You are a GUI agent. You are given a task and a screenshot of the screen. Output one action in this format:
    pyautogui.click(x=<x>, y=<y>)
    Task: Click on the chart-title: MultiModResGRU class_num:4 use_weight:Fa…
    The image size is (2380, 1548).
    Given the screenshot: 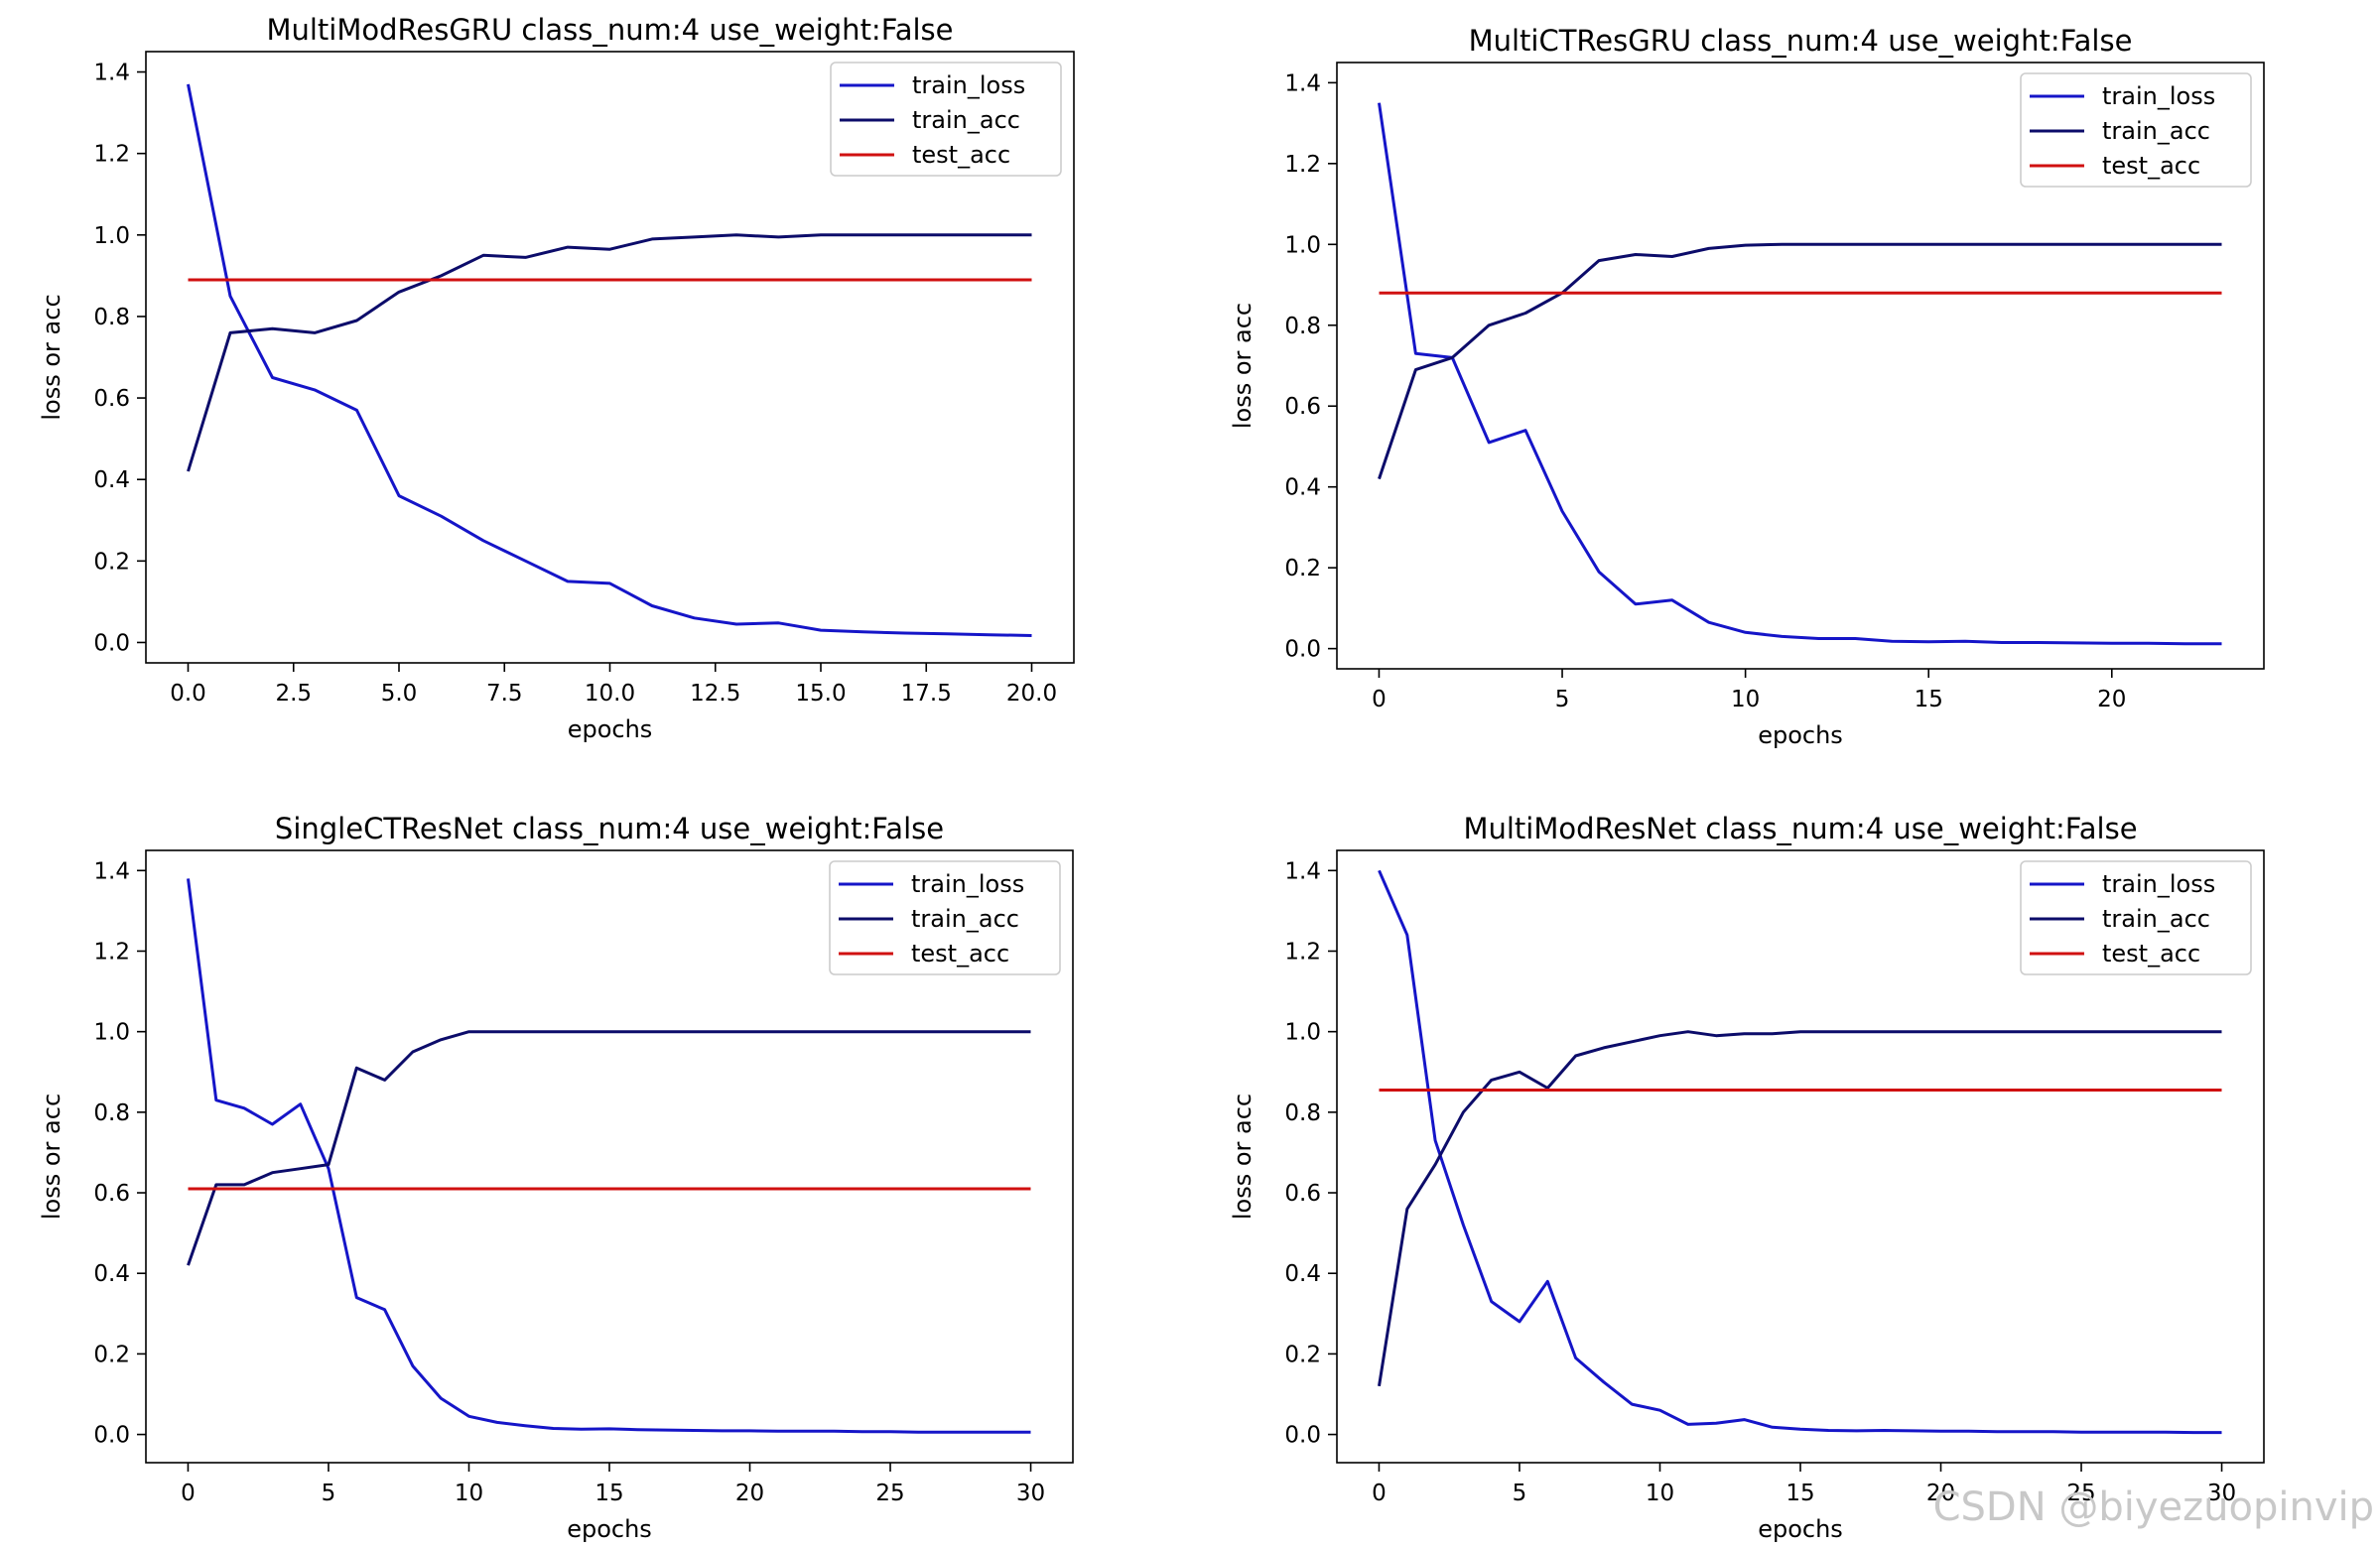 What is the action you would take?
    pyautogui.click(x=609, y=30)
    